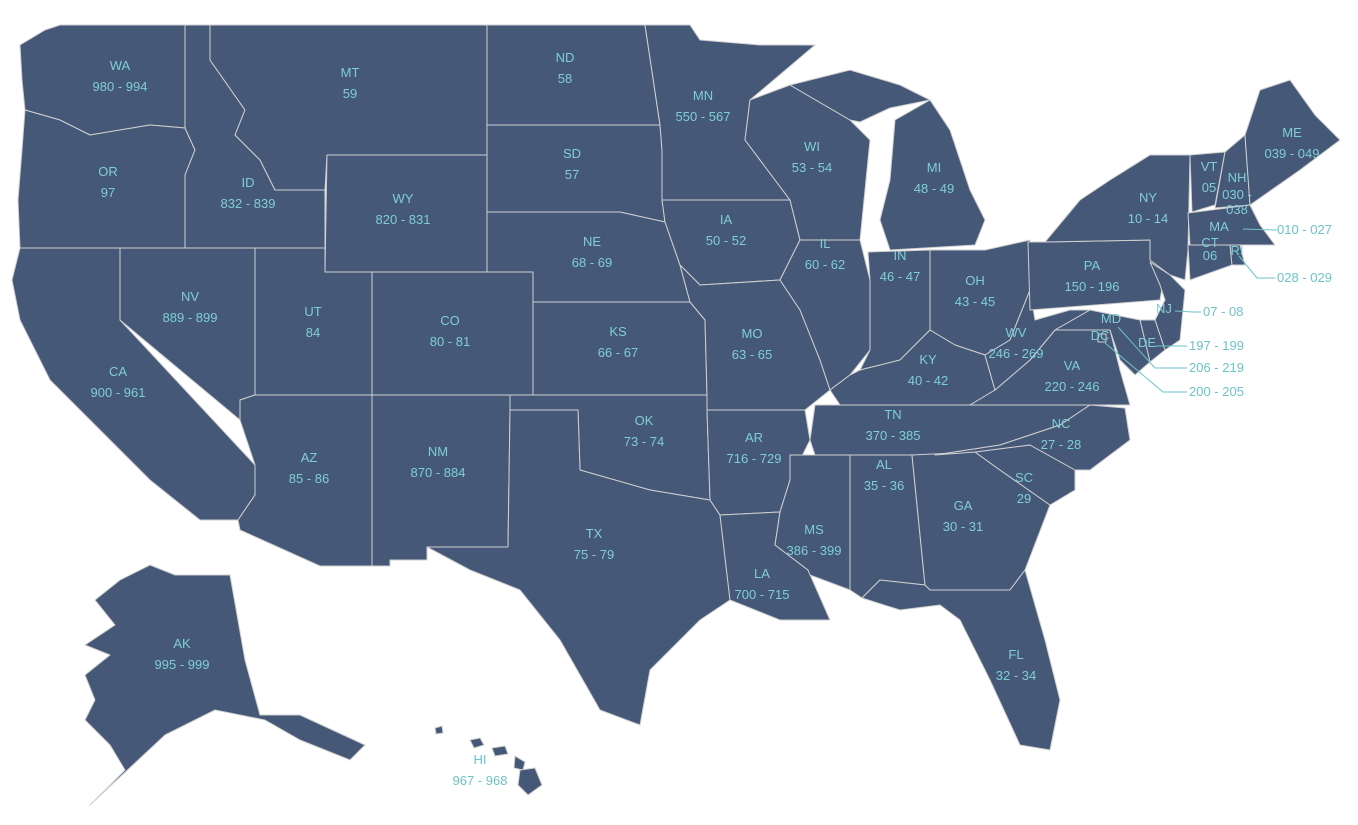 The image size is (1358, 825). I want to click on state-abbr-label: NM, so click(438, 451).